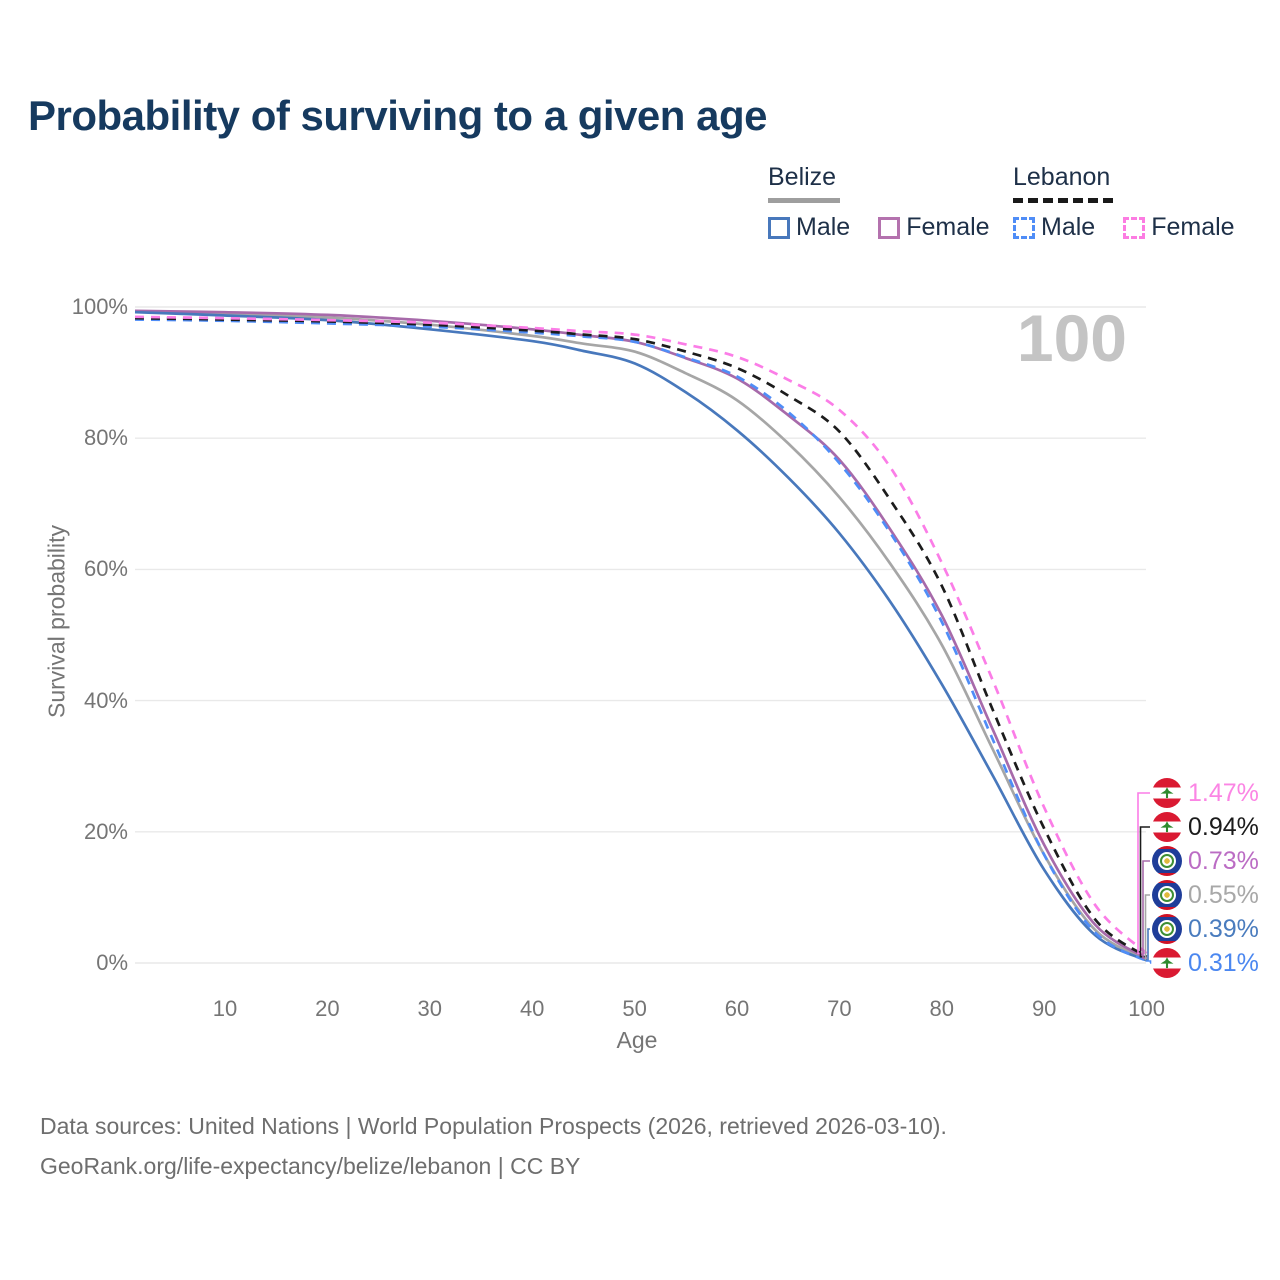 The width and height of the screenshot is (1280, 1280). What do you see at coordinates (1149, 962) in the screenshot?
I see `leader-line-lebanon_male` at bounding box center [1149, 962].